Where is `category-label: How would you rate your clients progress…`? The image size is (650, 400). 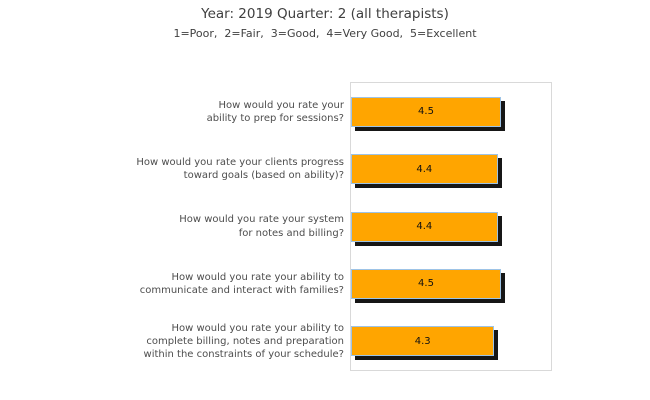 category-label: How would you rate your clients progress… is located at coordinates (240, 169).